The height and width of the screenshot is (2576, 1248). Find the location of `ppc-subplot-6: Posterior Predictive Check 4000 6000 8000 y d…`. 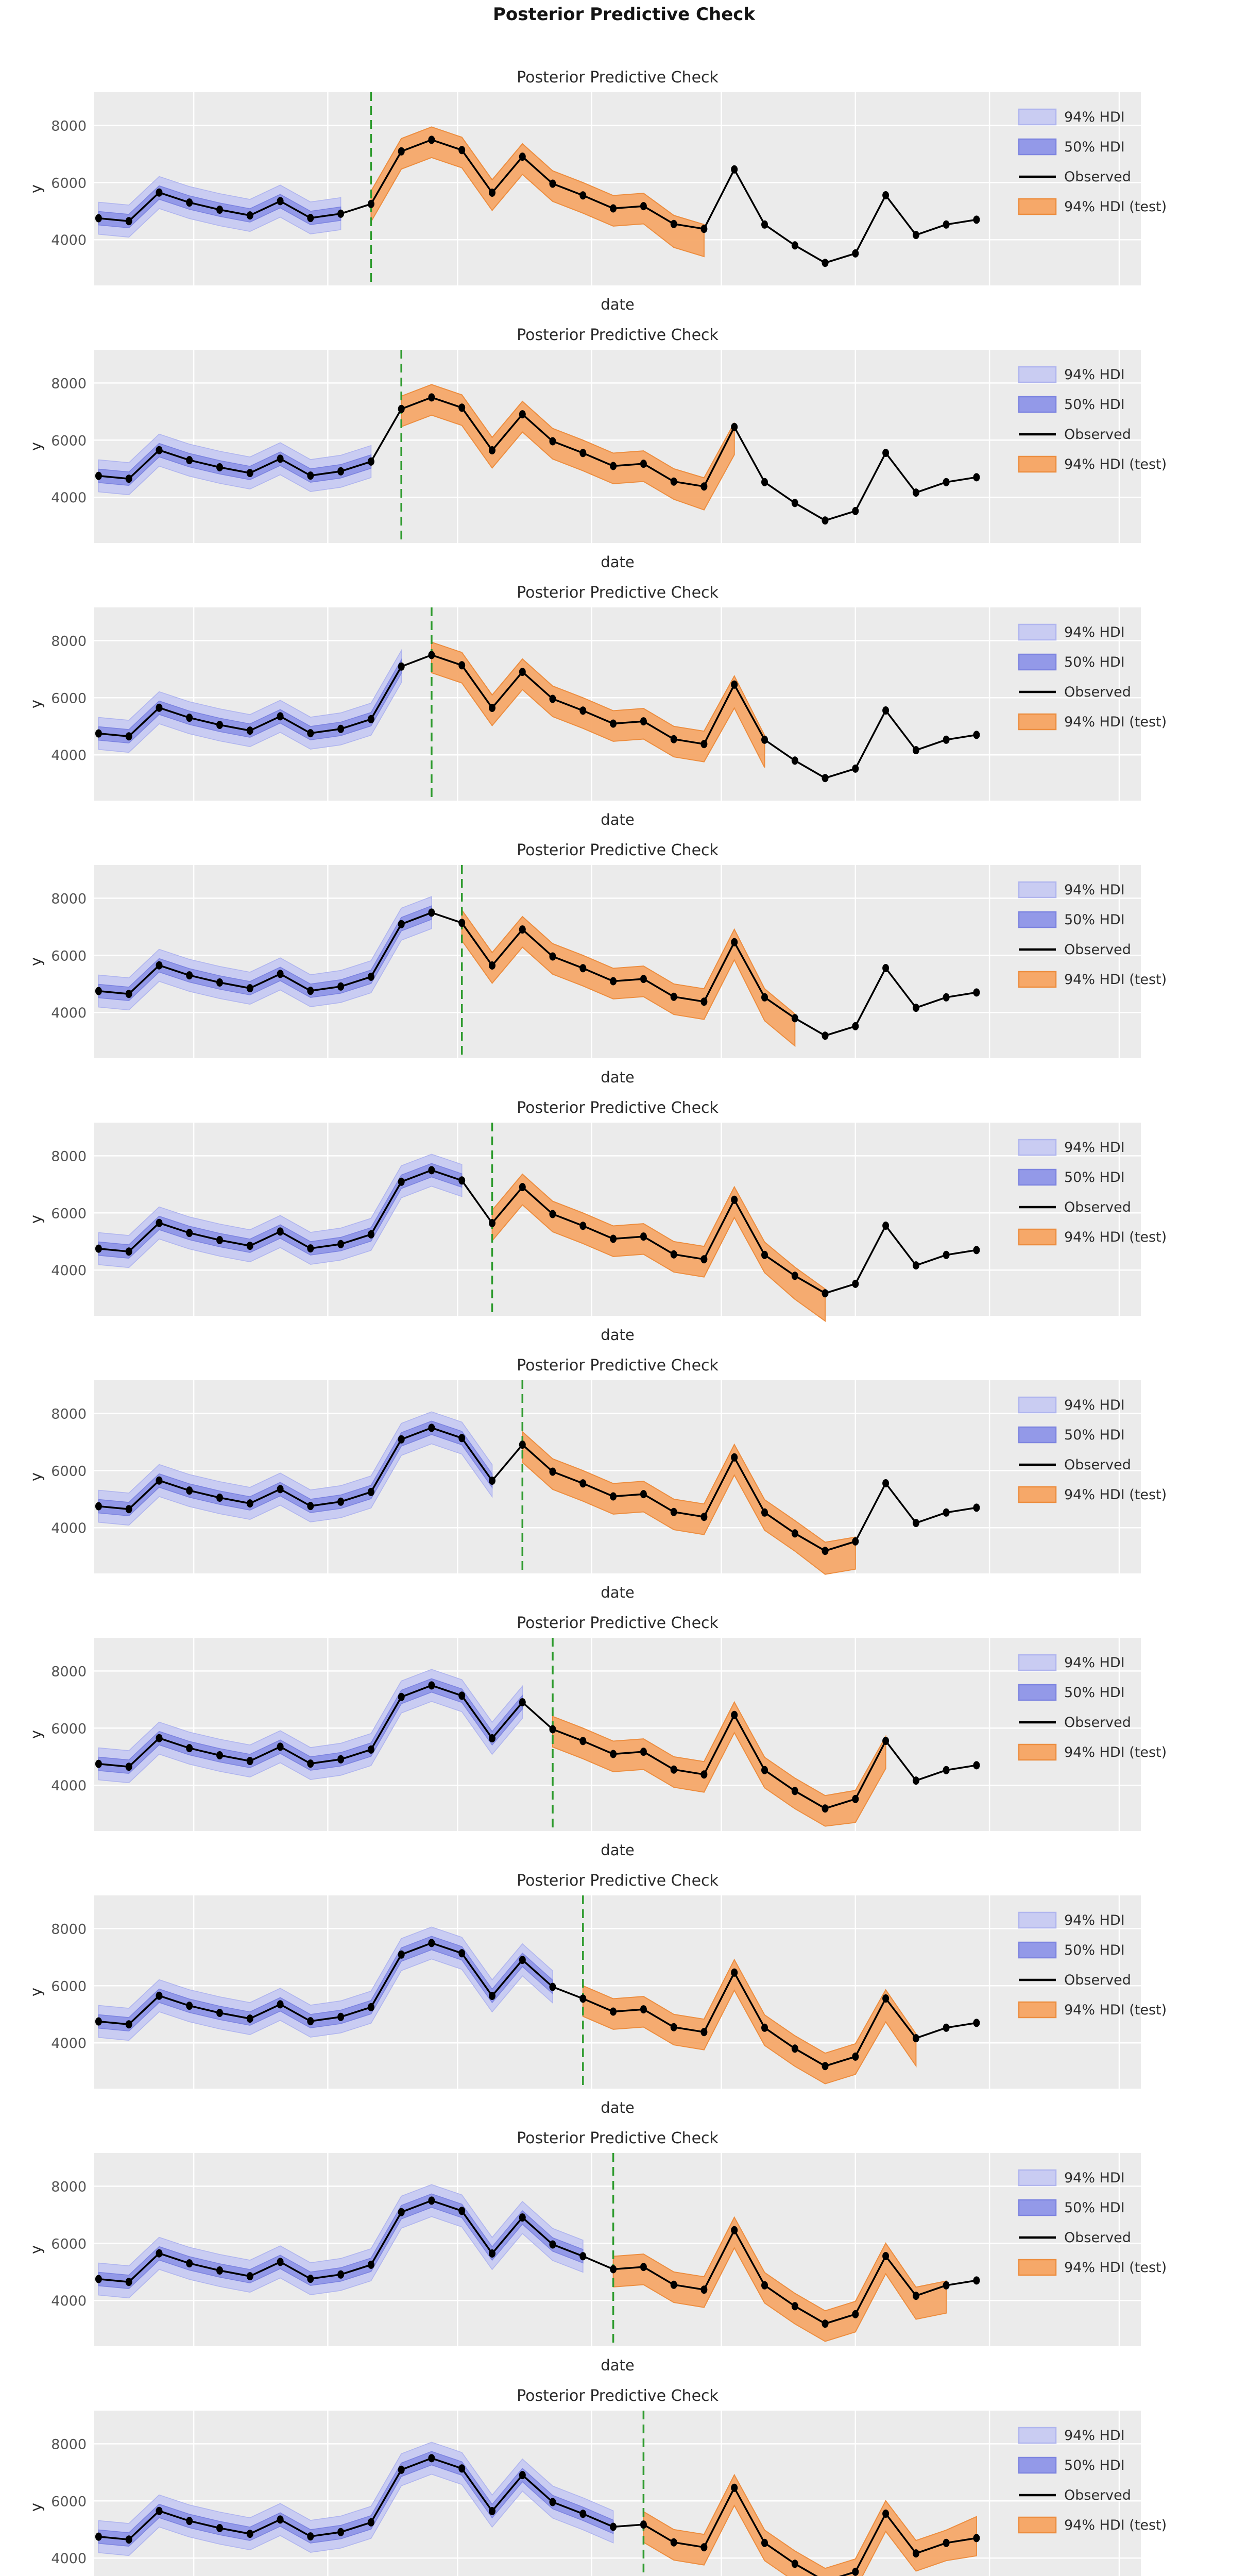

ppc-subplot-6: Posterior Predictive Check 4000 6000 8000 y d… is located at coordinates (597, 1479).